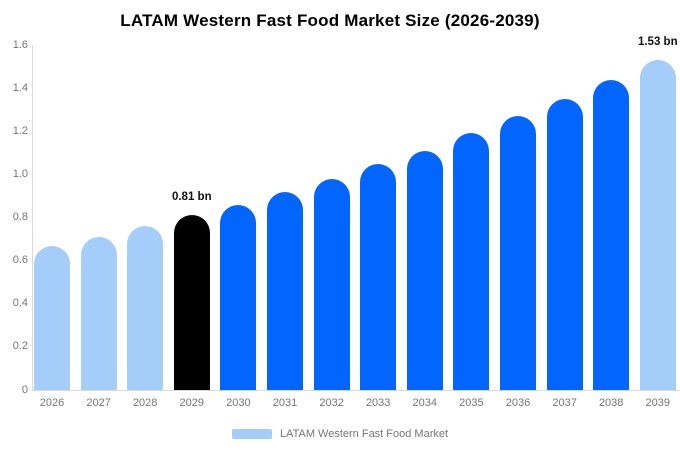  Describe the element at coordinates (191, 197) in the screenshot. I see `bar-value-label: 0.81 bn` at that location.